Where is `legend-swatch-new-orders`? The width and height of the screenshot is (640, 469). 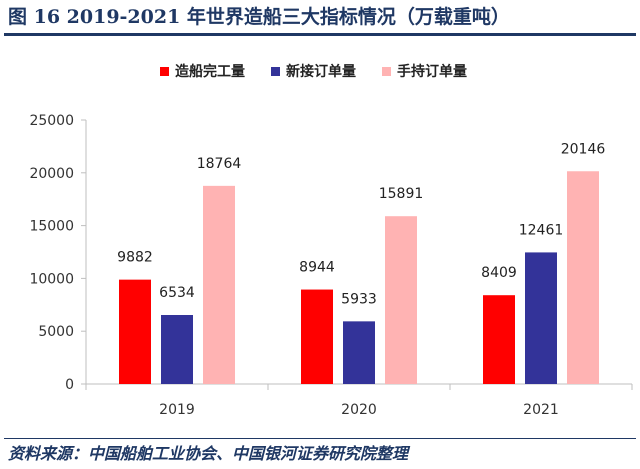
legend-swatch-new-orders is located at coordinates (275, 71).